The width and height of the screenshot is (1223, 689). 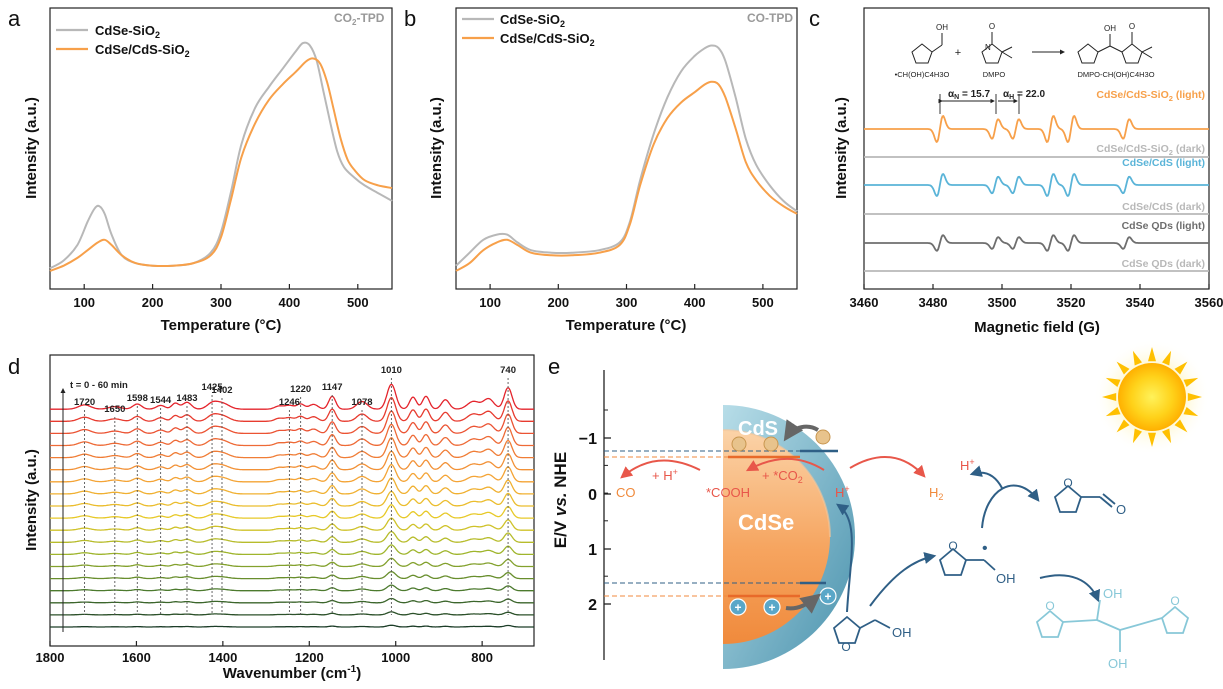 I want to click on furan-radical-icon, so click(x=922, y=53).